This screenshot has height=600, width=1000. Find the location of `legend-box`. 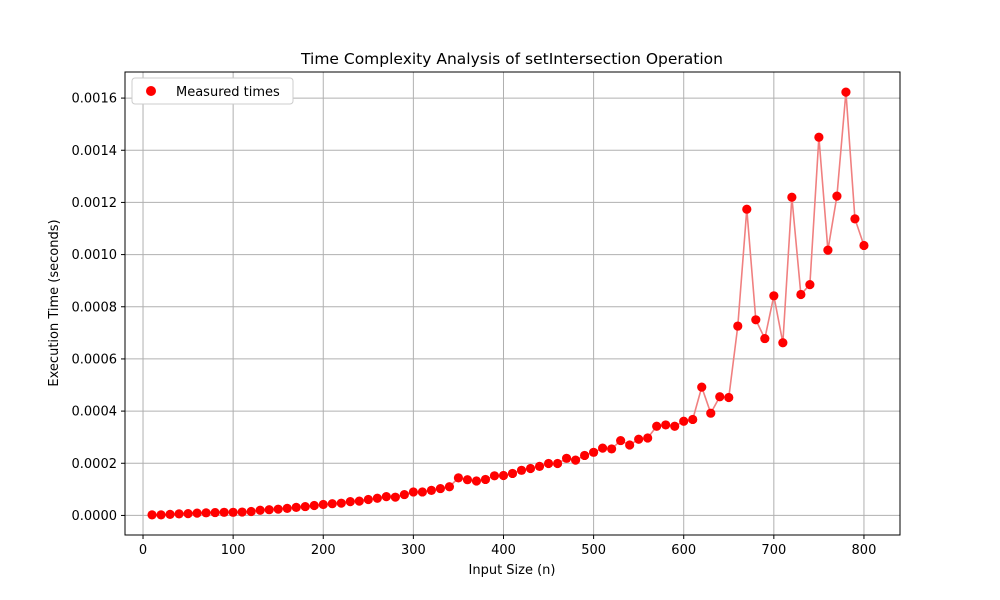

legend-box is located at coordinates (212, 91).